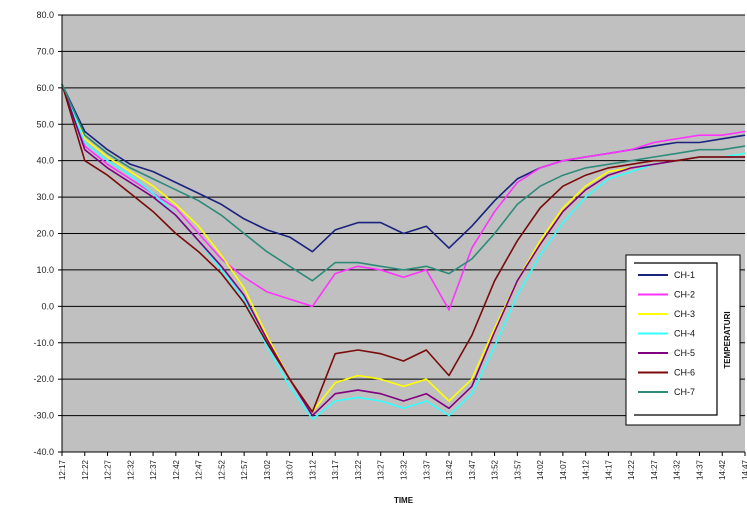 This screenshot has height=512, width=747. I want to click on x-tick-label: 12:52, so click(221, 469).